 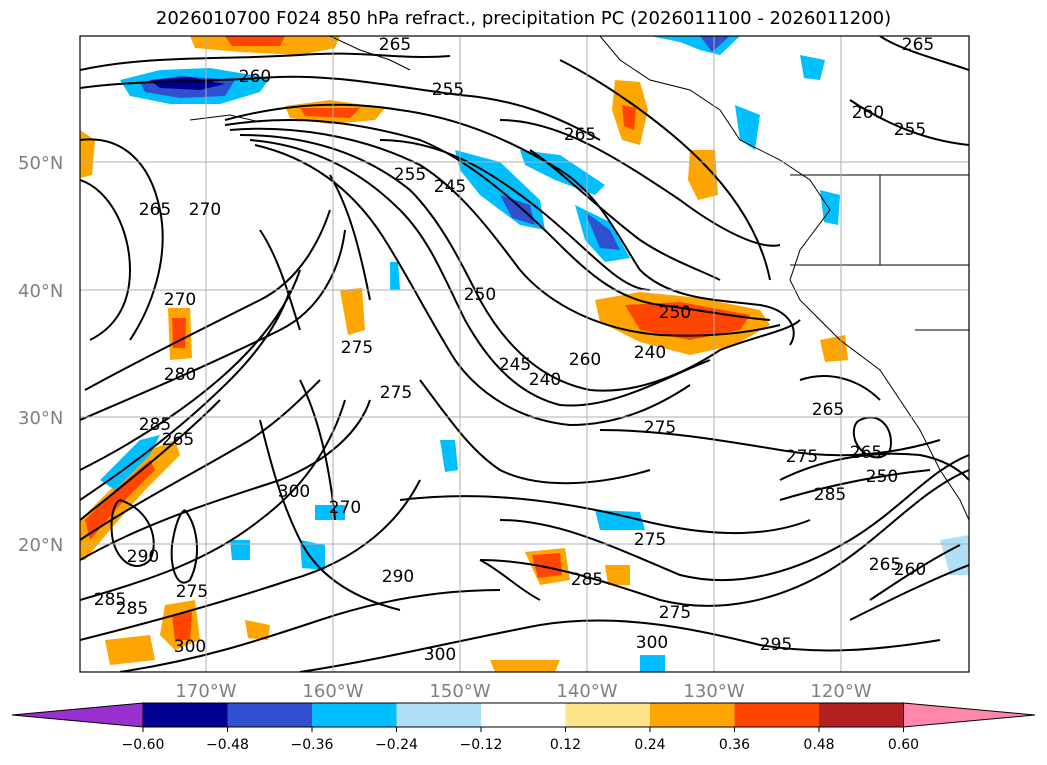 I want to click on colorbar-tick-label: −0.36, so click(x=312, y=745).